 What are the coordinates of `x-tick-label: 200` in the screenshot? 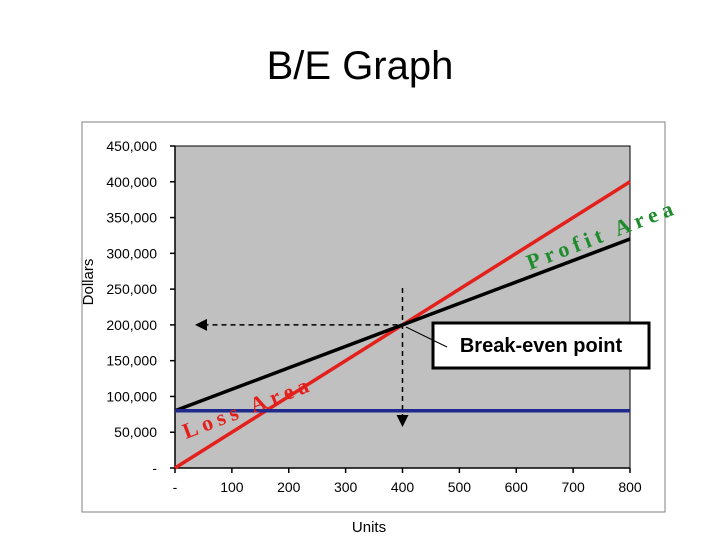 It's located at (289, 487).